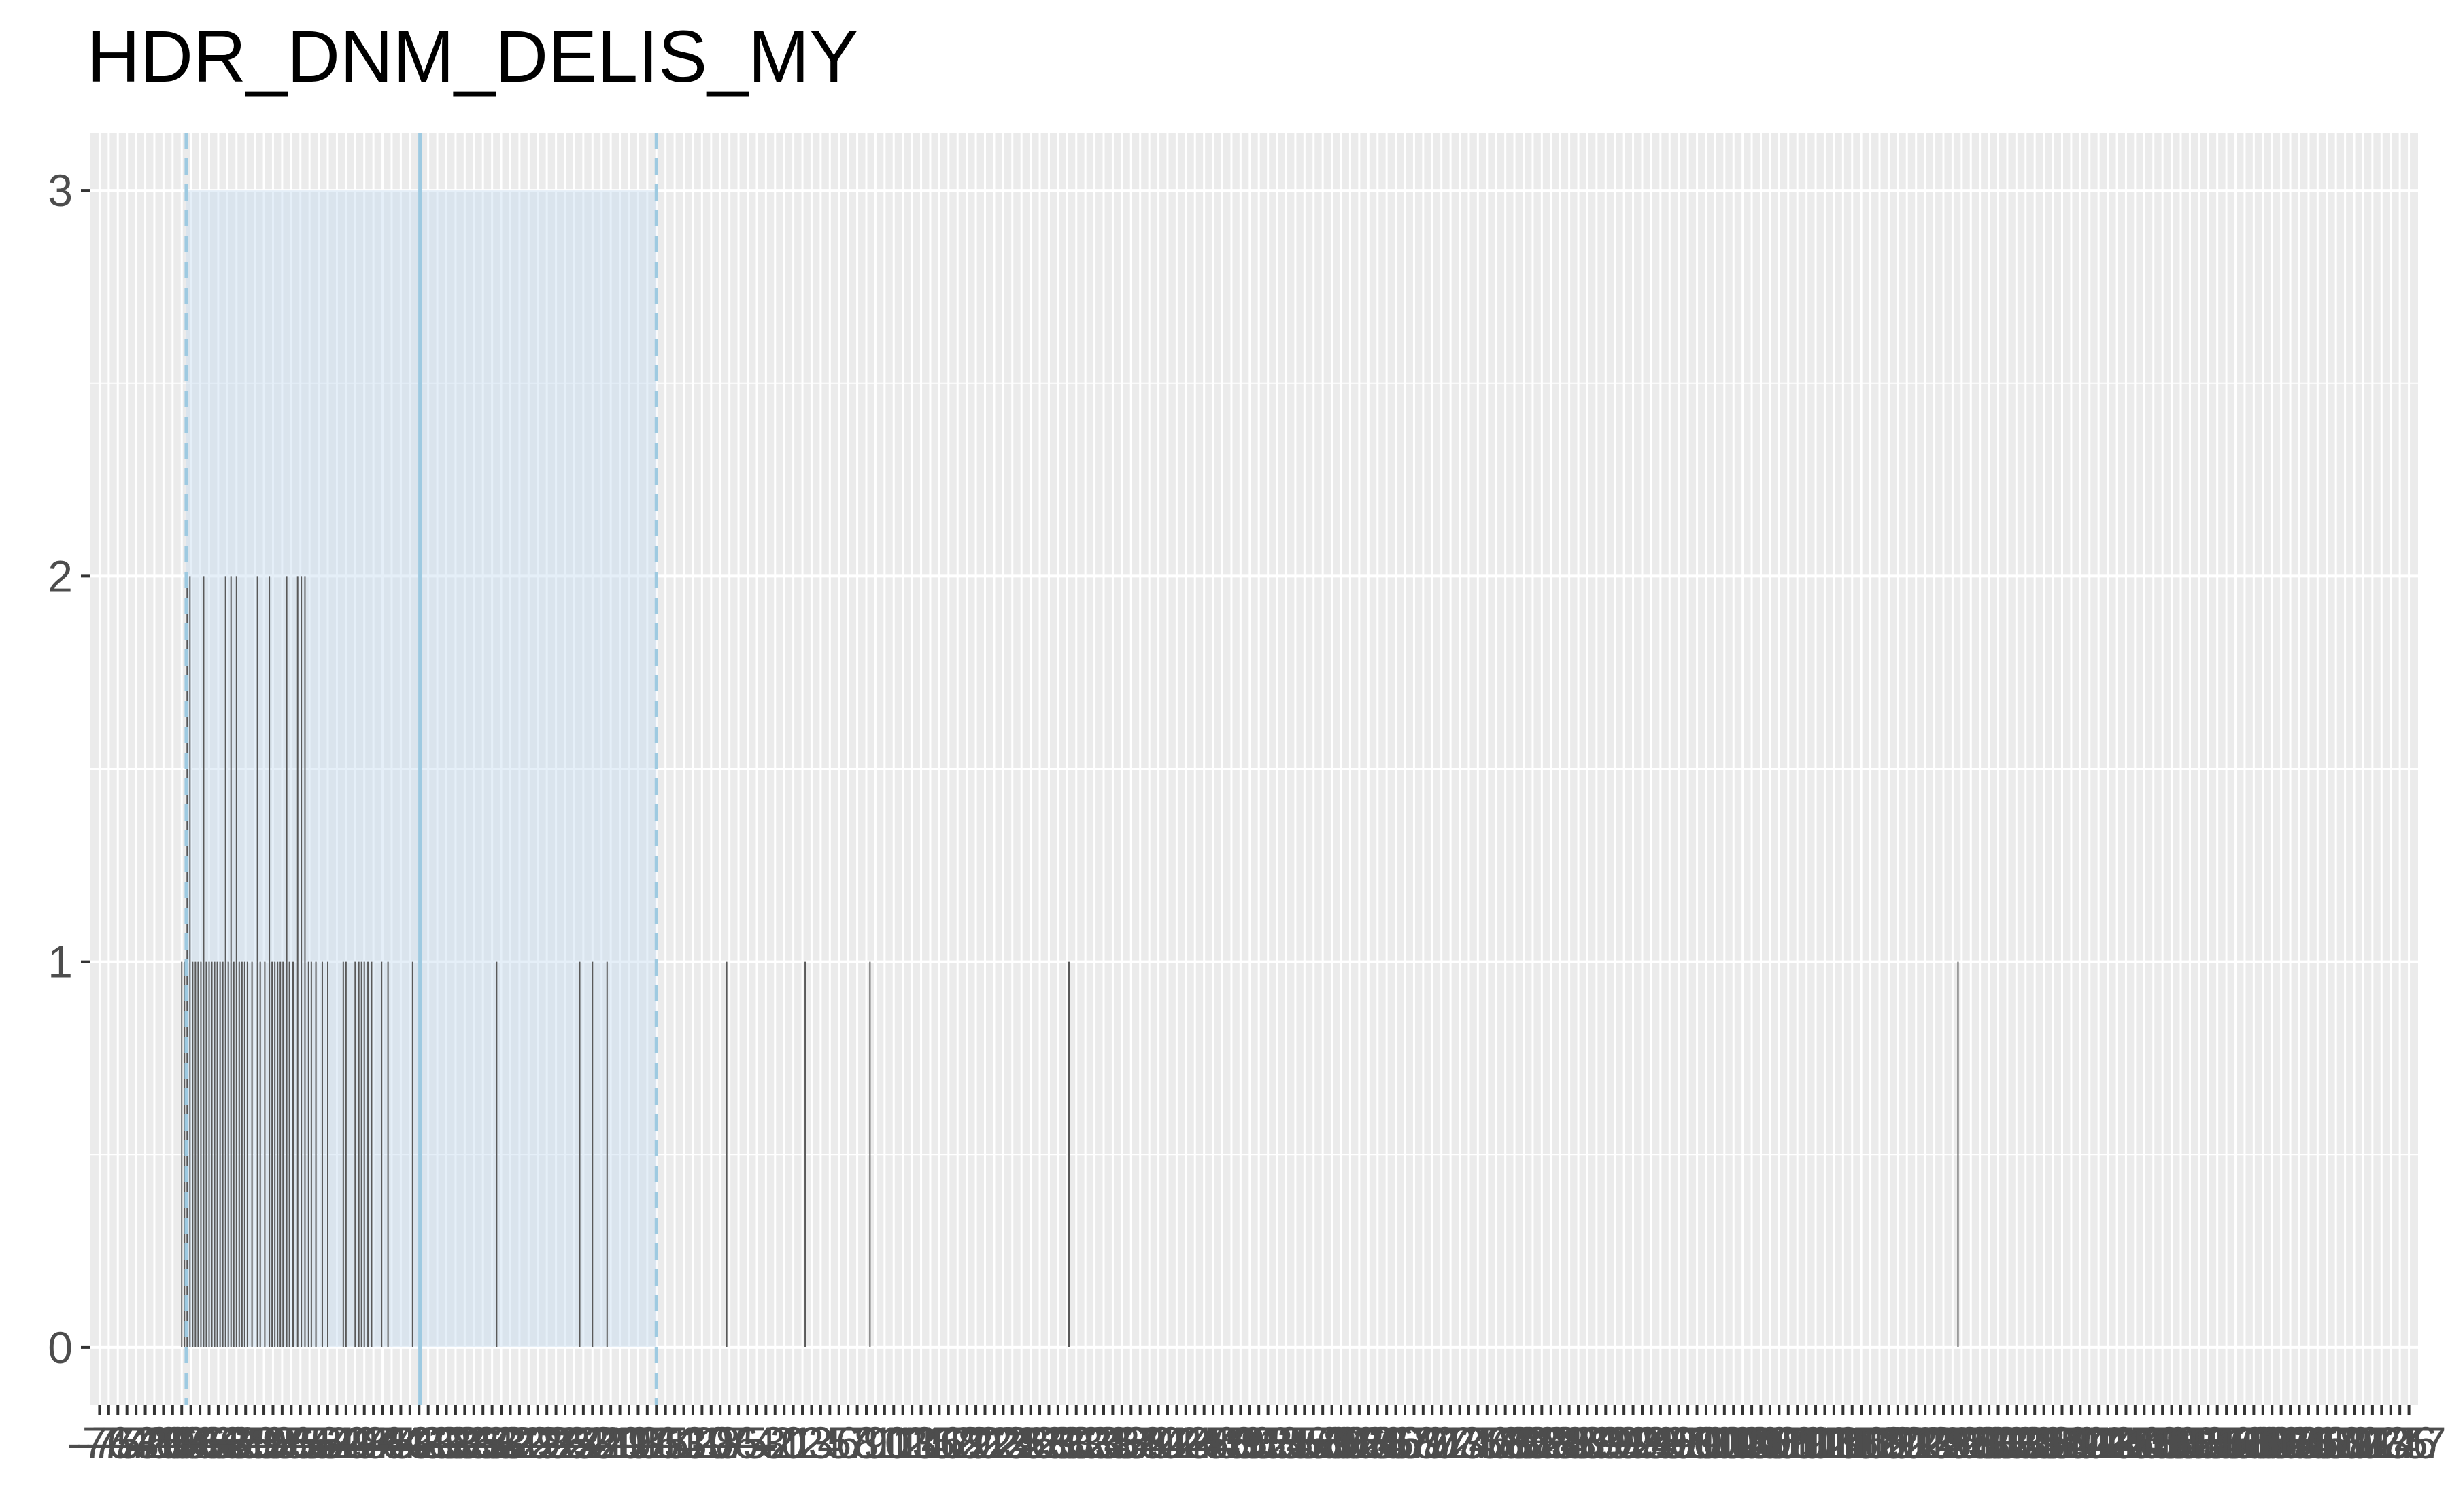  What do you see at coordinates (1231, 1443) in the screenshot?
I see `x-tick-label: 48` at bounding box center [1231, 1443].